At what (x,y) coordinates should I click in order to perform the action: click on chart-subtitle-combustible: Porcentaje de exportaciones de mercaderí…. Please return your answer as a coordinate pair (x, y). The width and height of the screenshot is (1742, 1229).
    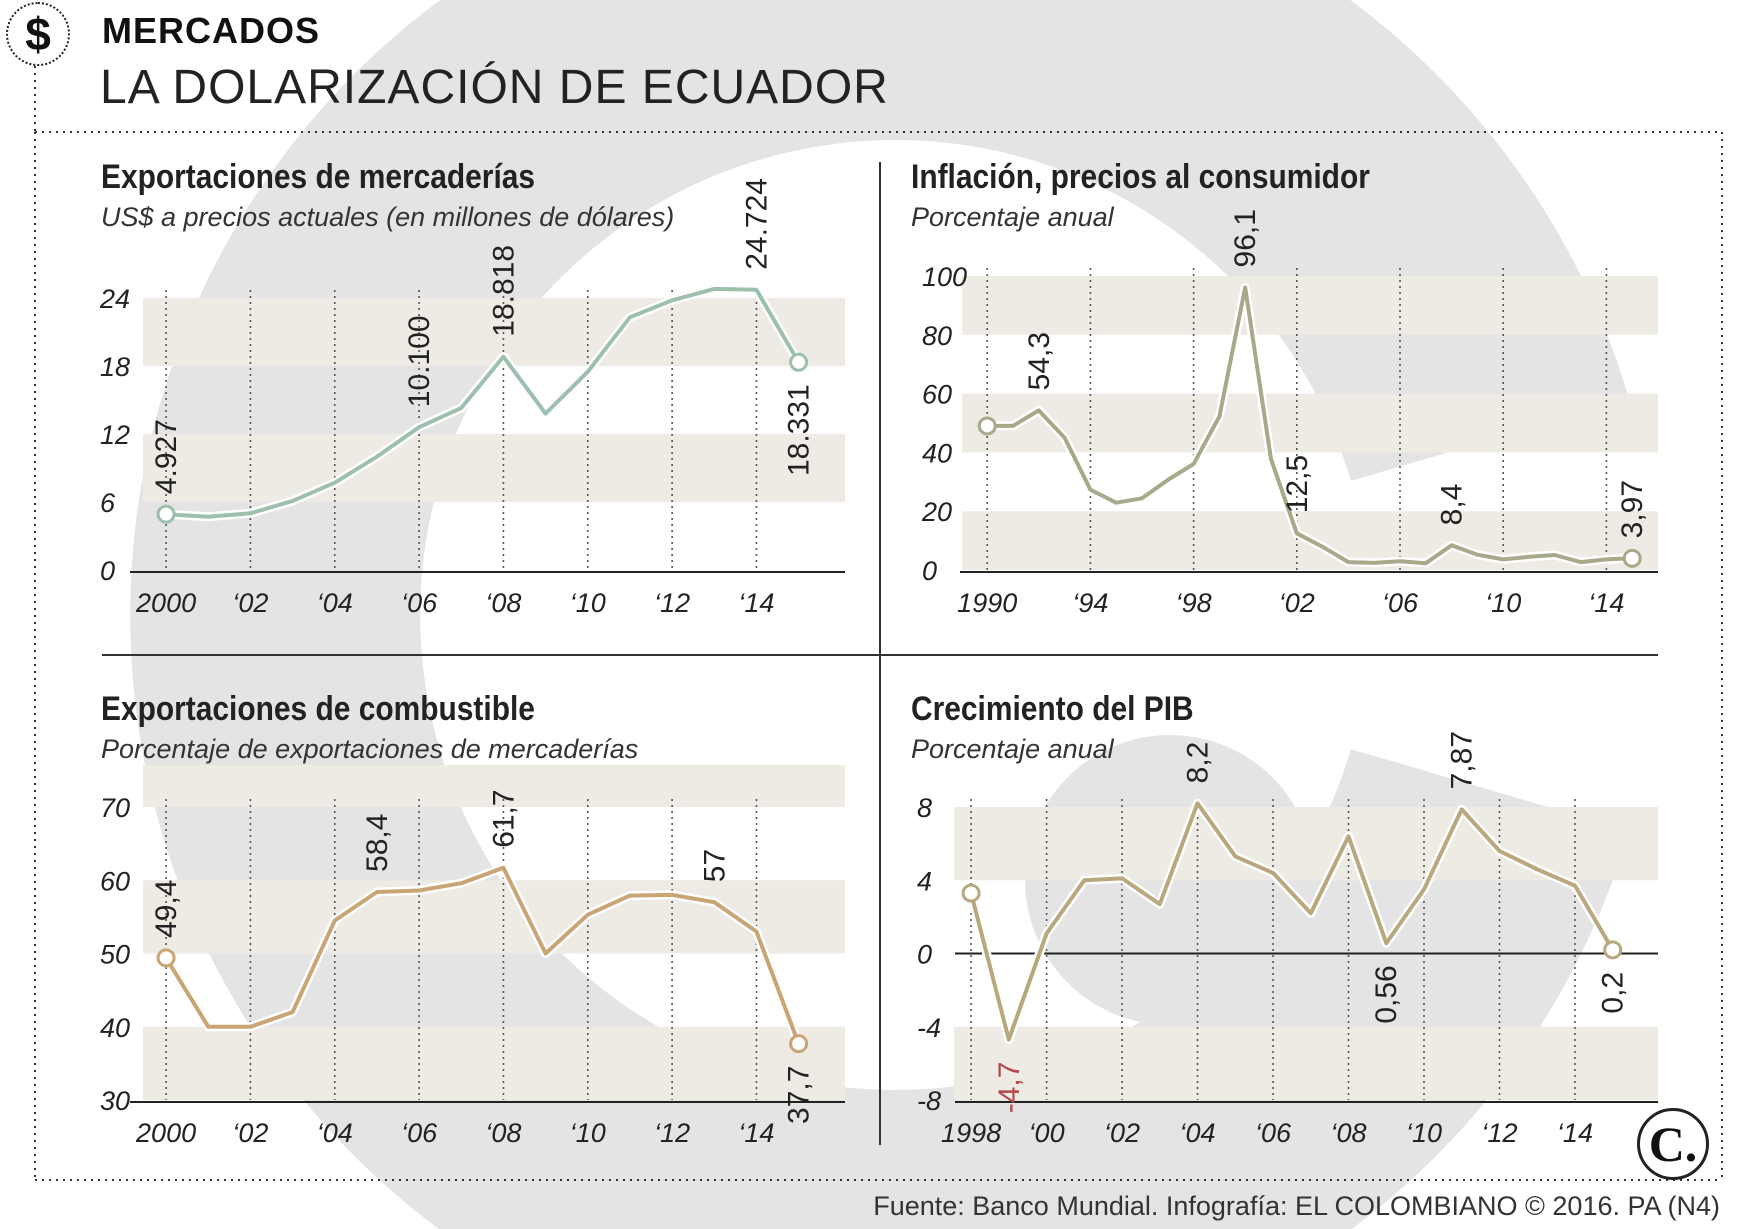
    Looking at the image, I should click on (370, 749).